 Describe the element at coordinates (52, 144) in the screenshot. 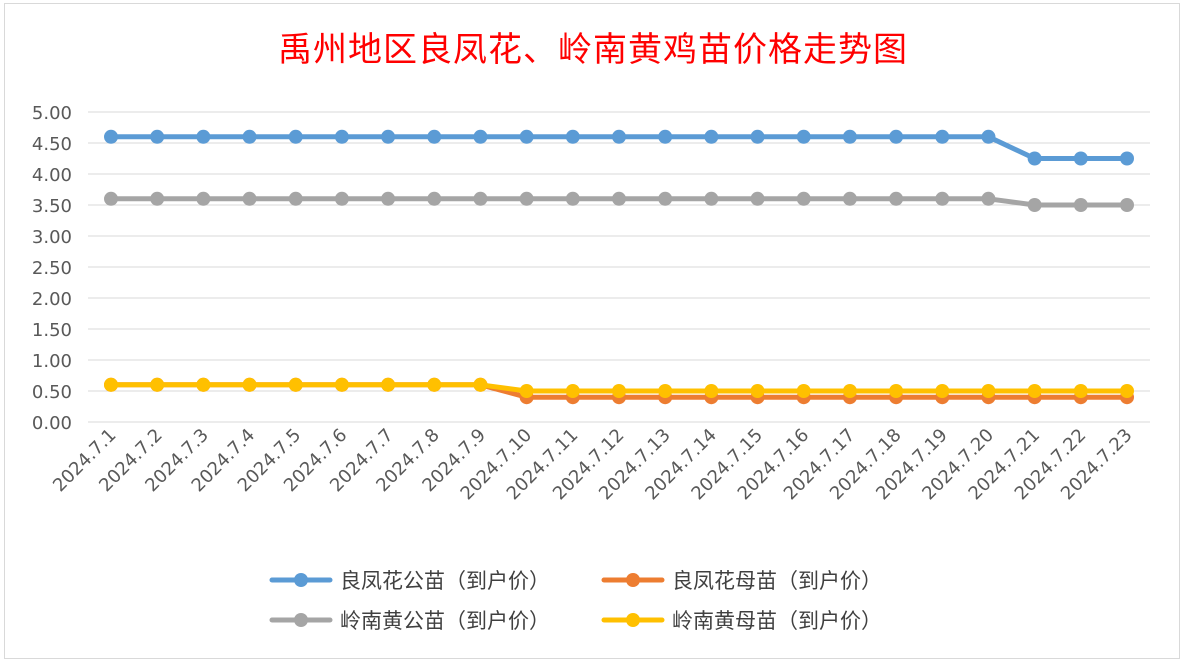

I see `y-tick-label: 4.50` at that location.